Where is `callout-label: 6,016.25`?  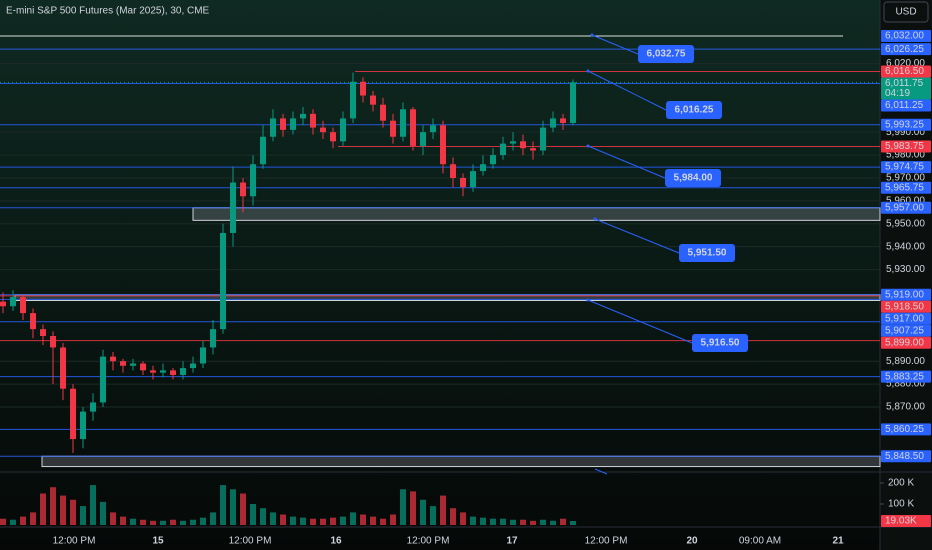
callout-label: 6,016.25 is located at coordinates (694, 110).